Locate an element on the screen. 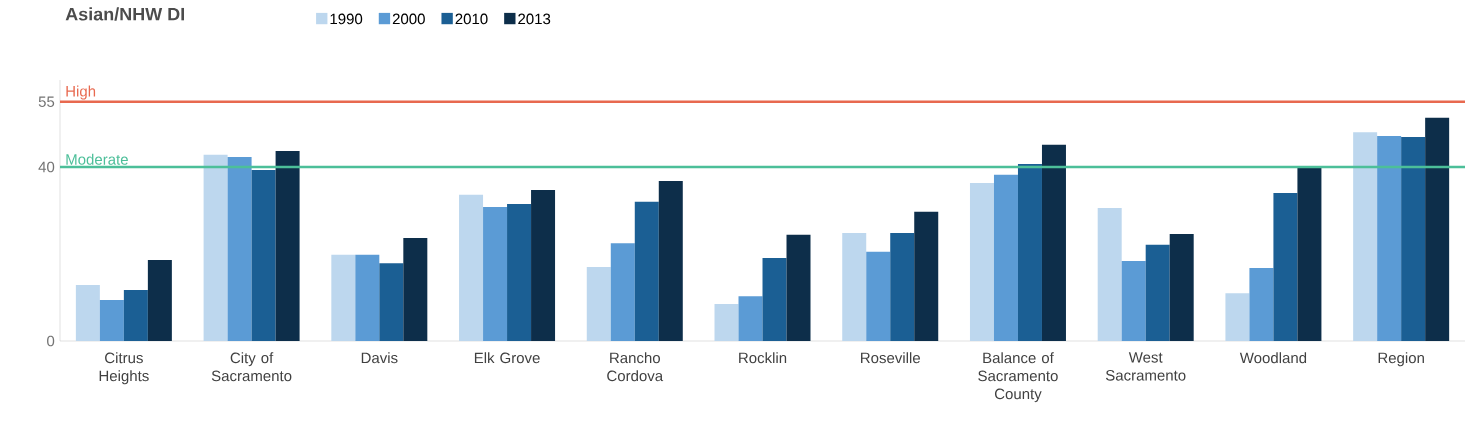 Image resolution: width=1465 pixels, height=425 pixels. chart-title: Asian/NHW DI is located at coordinates (124, 14).